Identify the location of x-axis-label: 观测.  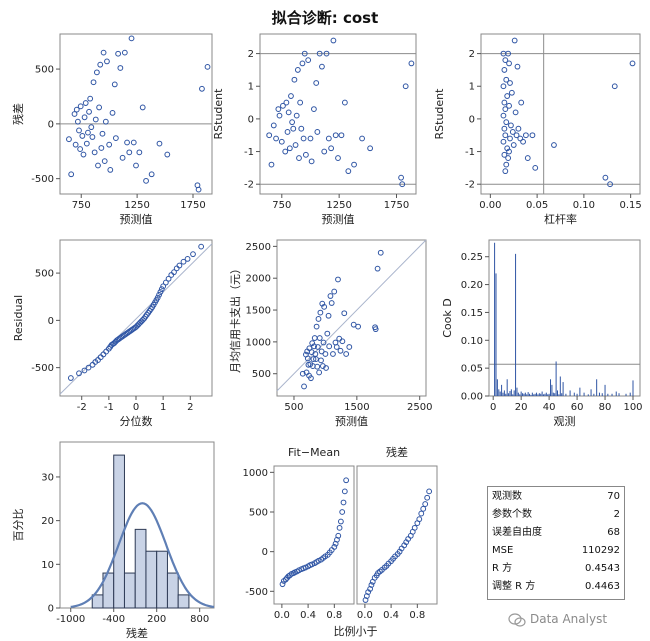
(565, 421).